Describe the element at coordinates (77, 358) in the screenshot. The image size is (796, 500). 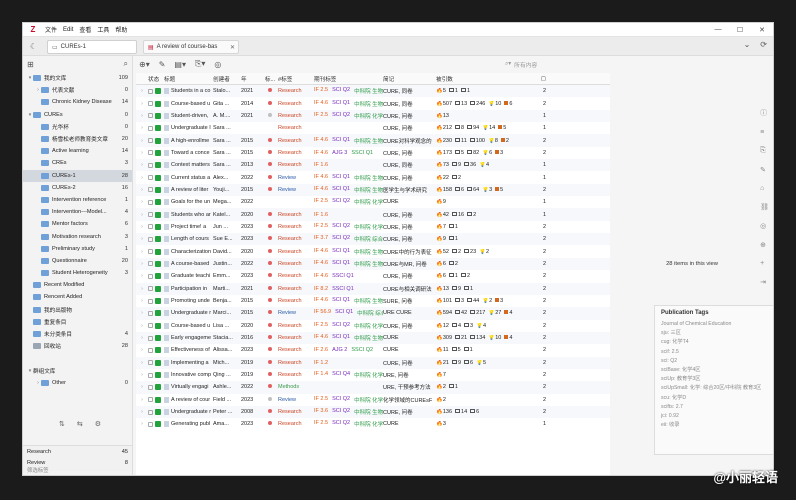
I see `sidebar-item` at that location.